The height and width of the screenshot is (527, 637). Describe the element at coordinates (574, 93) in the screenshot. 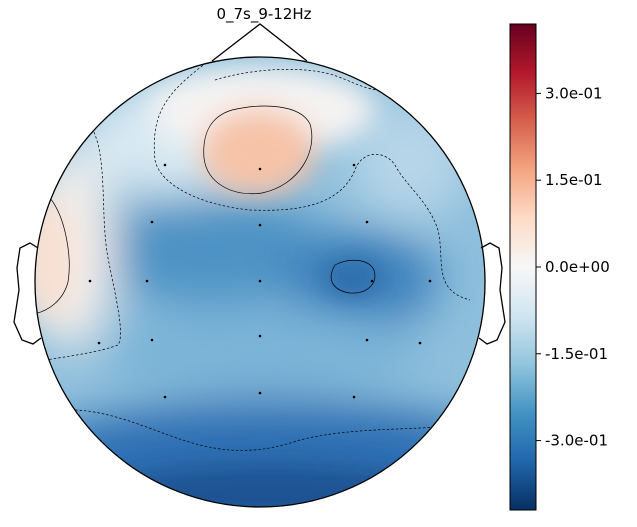

I see `colorbar-tick-label: 3.0e-01` at that location.